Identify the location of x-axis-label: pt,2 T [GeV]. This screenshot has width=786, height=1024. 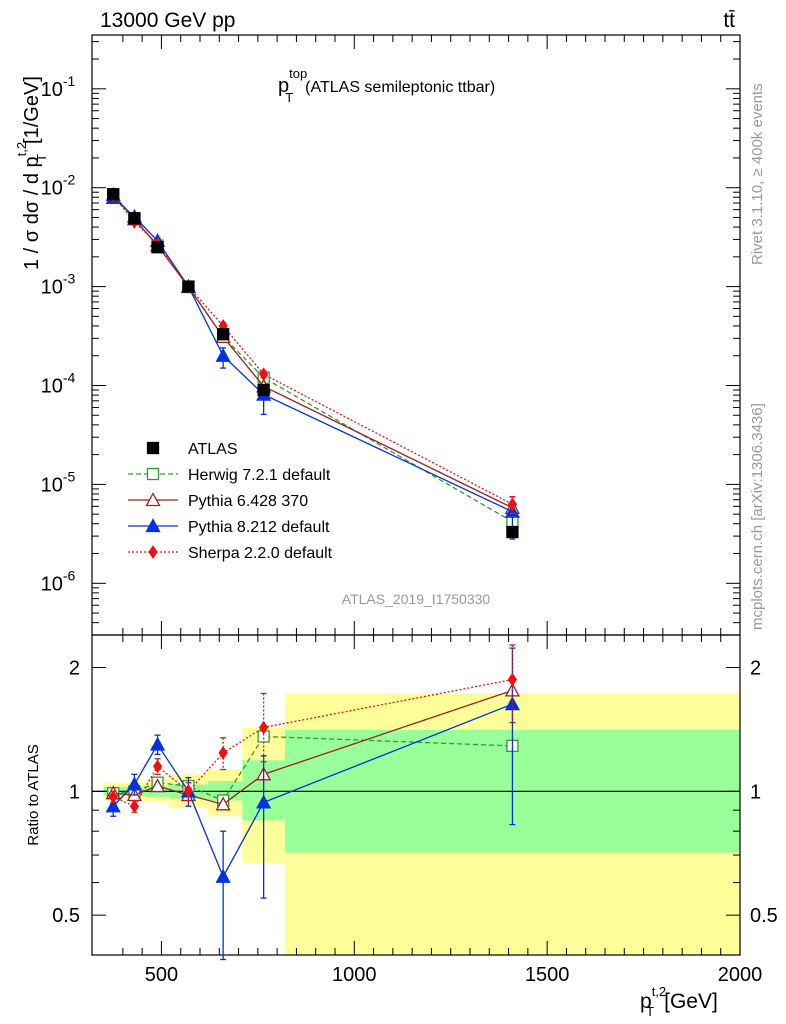
(679, 1001).